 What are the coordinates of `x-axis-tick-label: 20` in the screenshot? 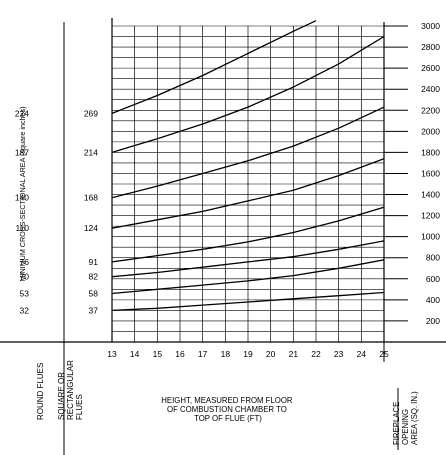 It's located at (271, 354).